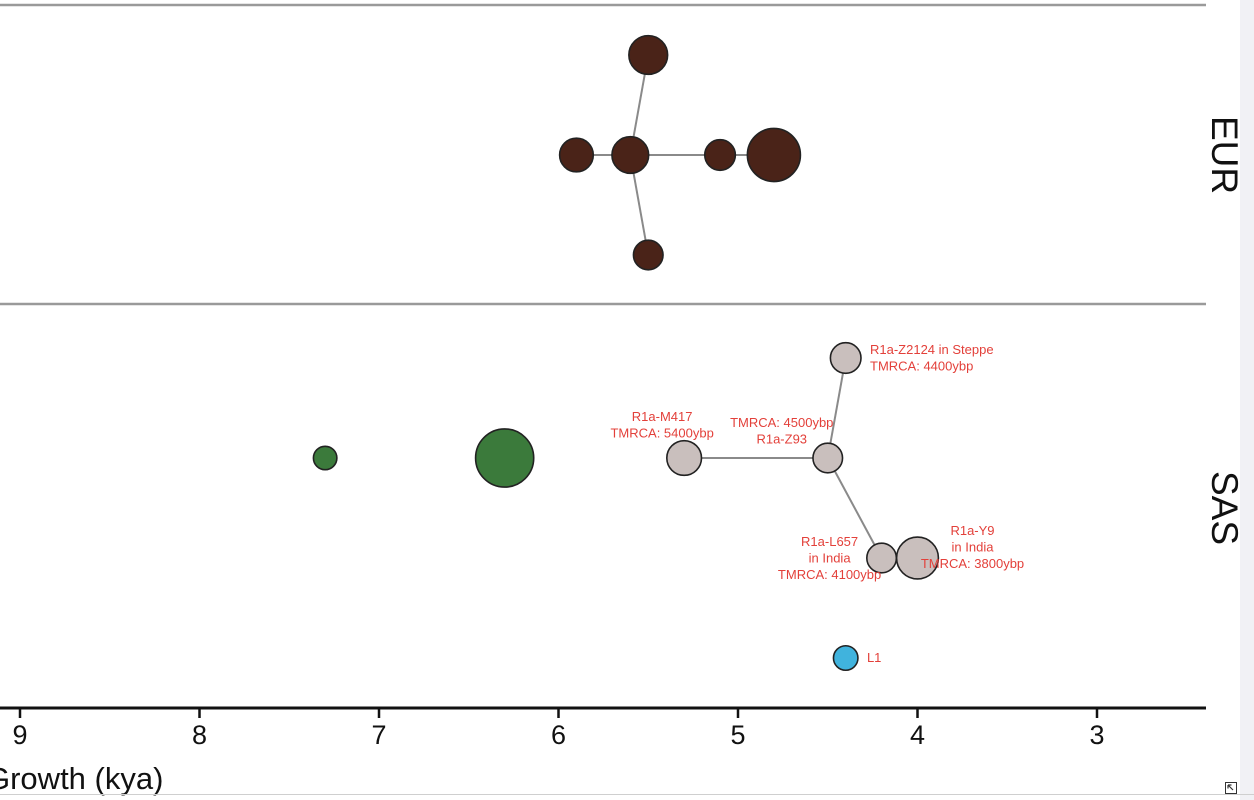 The width and height of the screenshot is (1254, 800). What do you see at coordinates (921, 365) in the screenshot?
I see `node-annotation: TMRCA: 4400ybp` at bounding box center [921, 365].